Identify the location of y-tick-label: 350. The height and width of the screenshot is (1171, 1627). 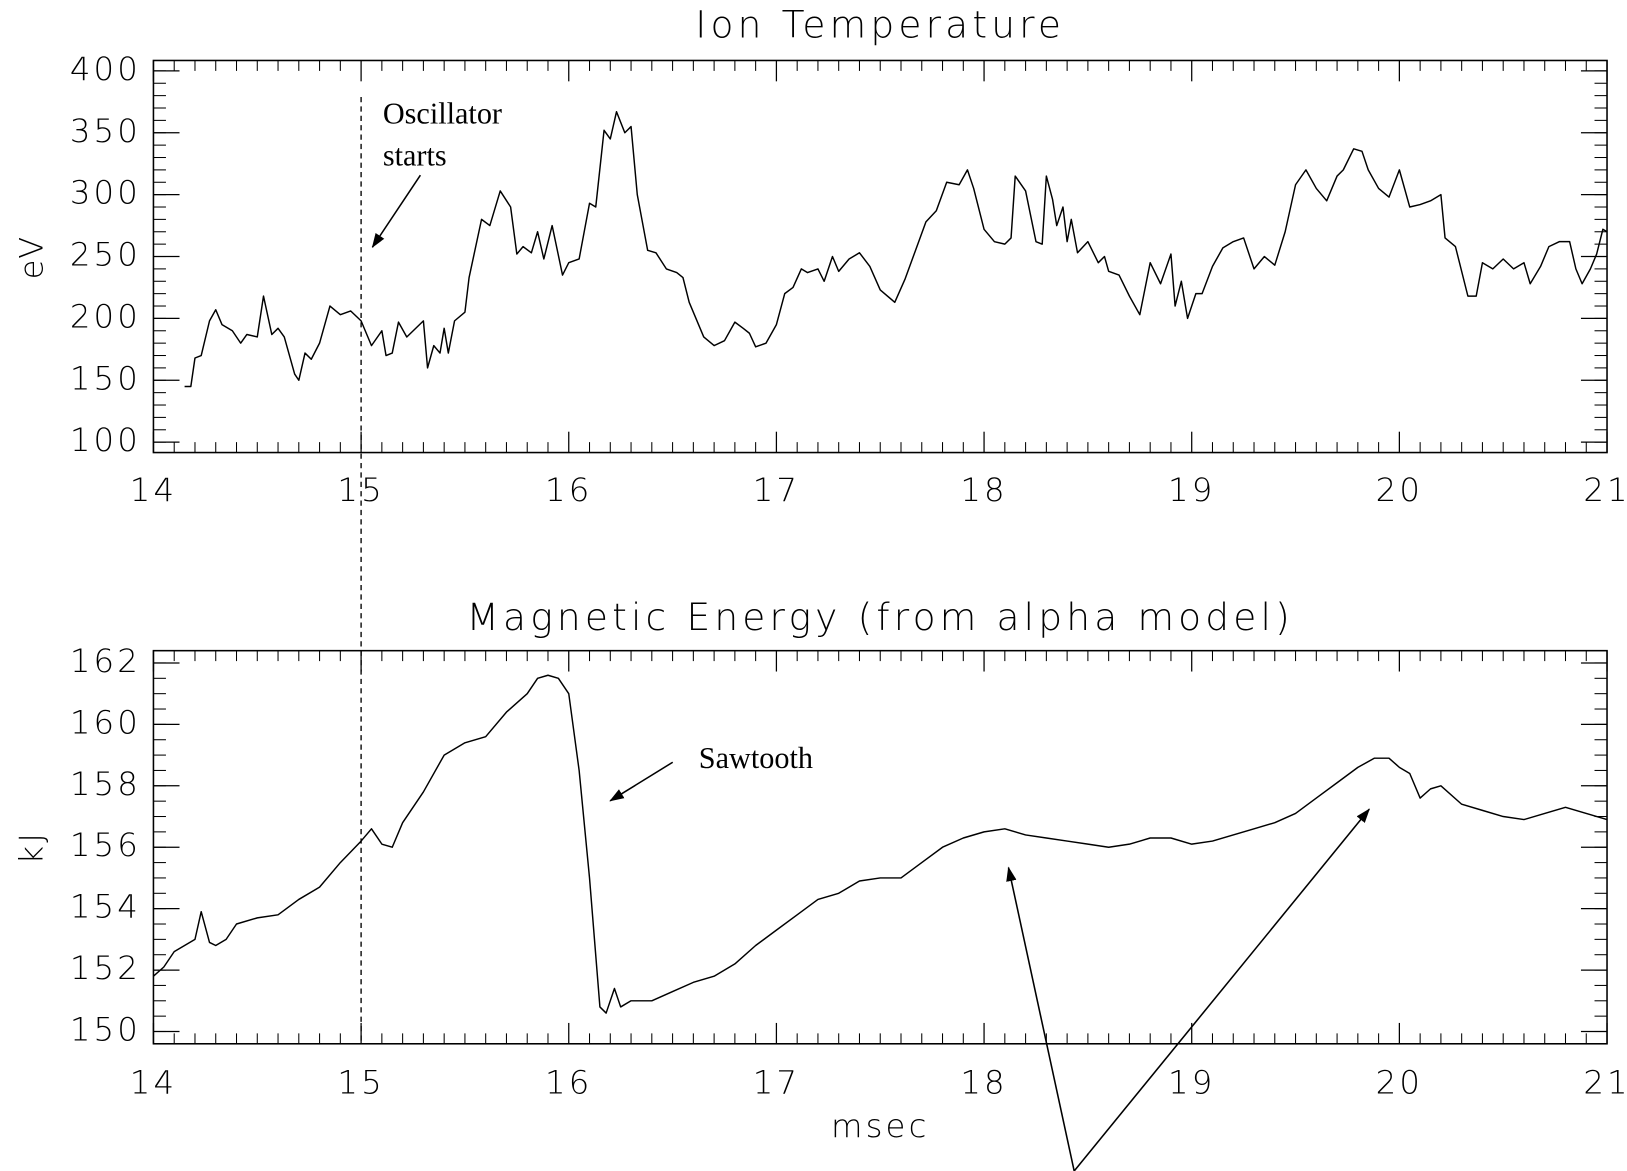
(105, 131).